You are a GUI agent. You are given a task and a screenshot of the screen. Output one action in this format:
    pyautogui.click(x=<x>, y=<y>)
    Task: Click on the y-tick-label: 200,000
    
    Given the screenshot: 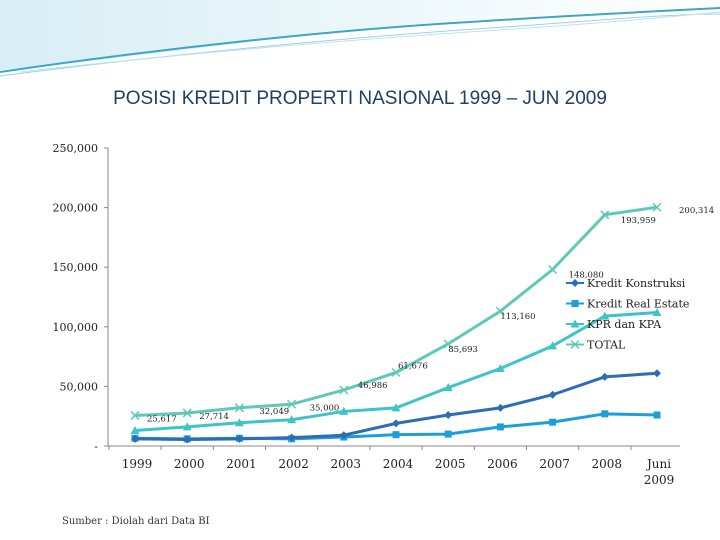 What is the action you would take?
    pyautogui.click(x=76, y=208)
    